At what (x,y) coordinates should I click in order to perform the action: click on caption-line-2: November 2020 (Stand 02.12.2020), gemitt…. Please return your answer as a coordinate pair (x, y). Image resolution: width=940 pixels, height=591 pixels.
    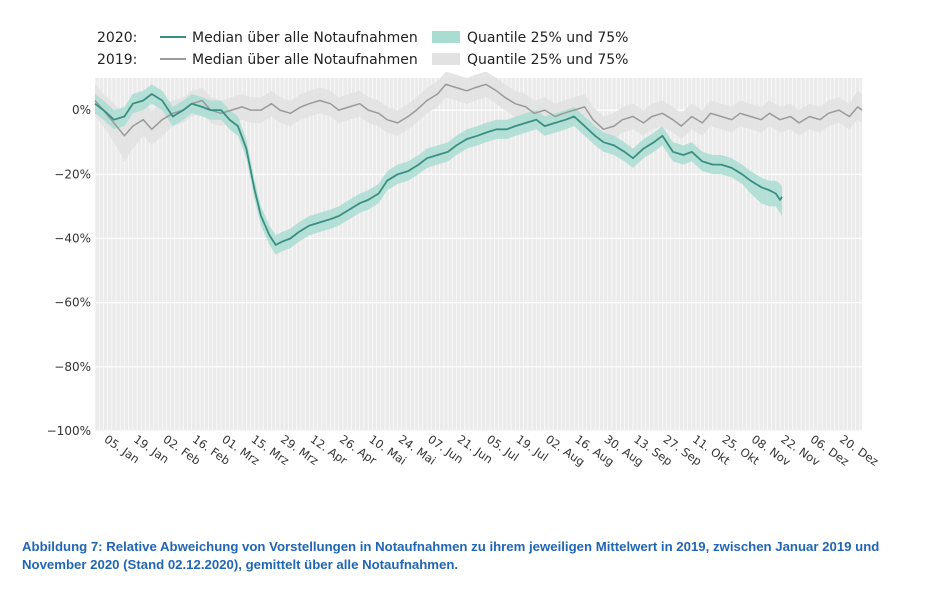
    Looking at the image, I should click on (240, 564).